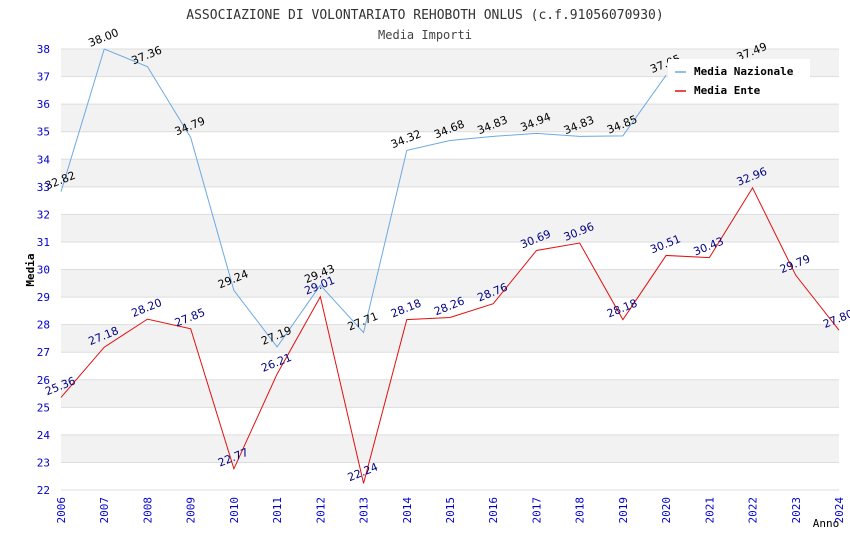  What do you see at coordinates (449, 306) in the screenshot?
I see `data-label: 28.26` at bounding box center [449, 306].